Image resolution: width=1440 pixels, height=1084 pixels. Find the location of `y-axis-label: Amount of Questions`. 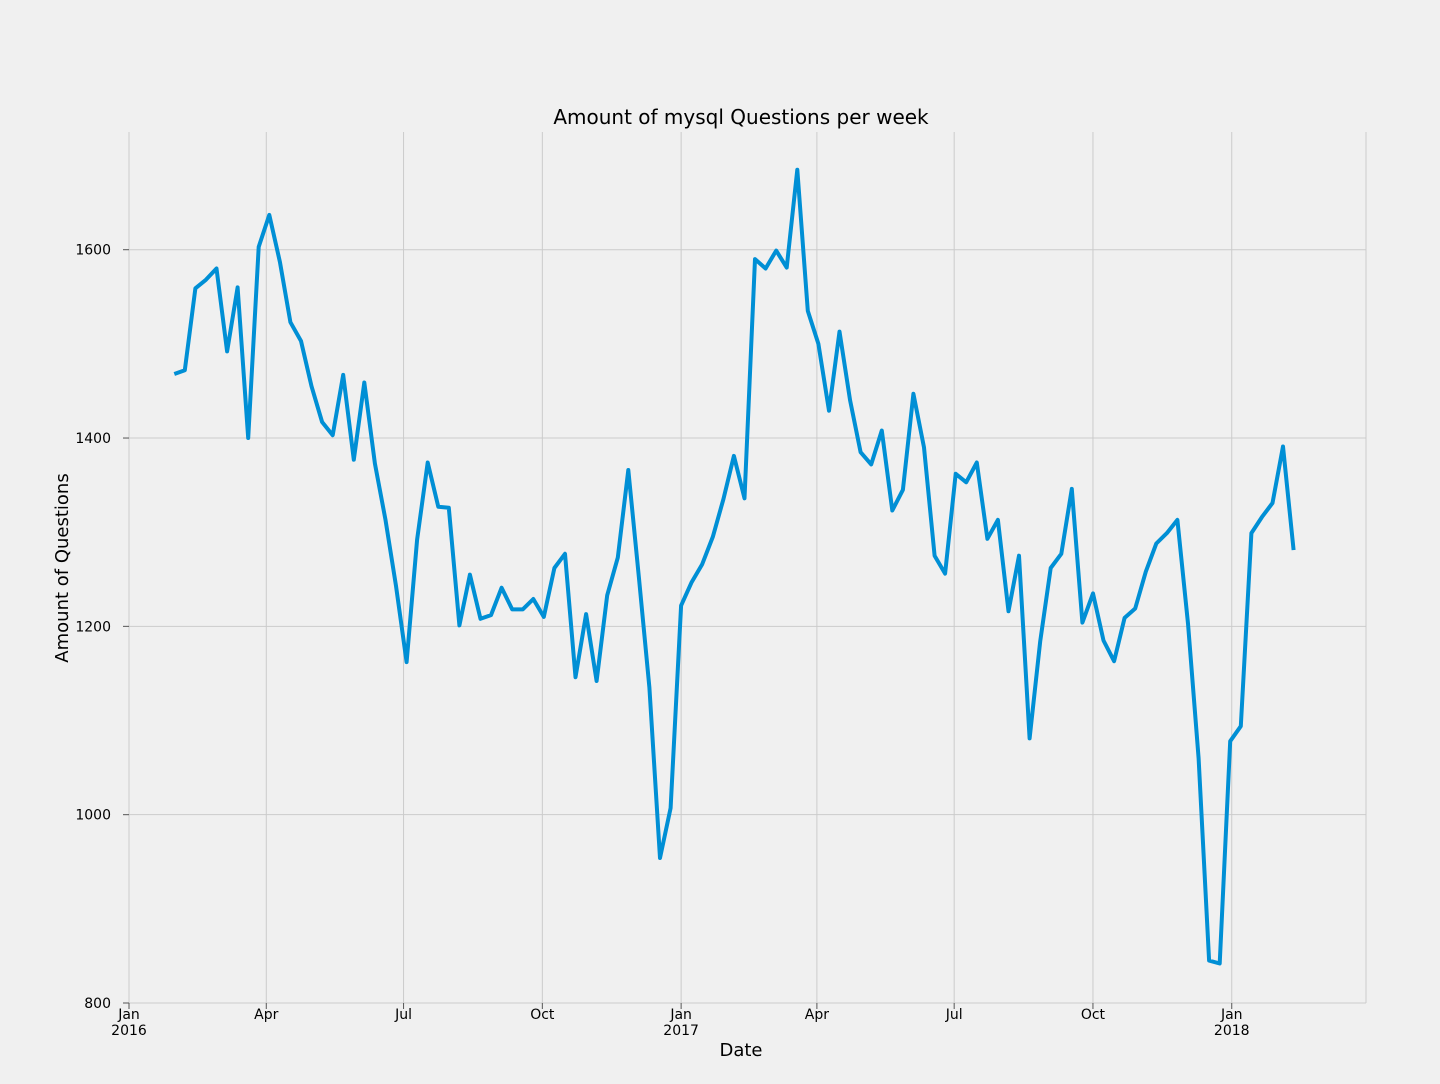

y-axis-label: Amount of Questions is located at coordinates (62, 567).